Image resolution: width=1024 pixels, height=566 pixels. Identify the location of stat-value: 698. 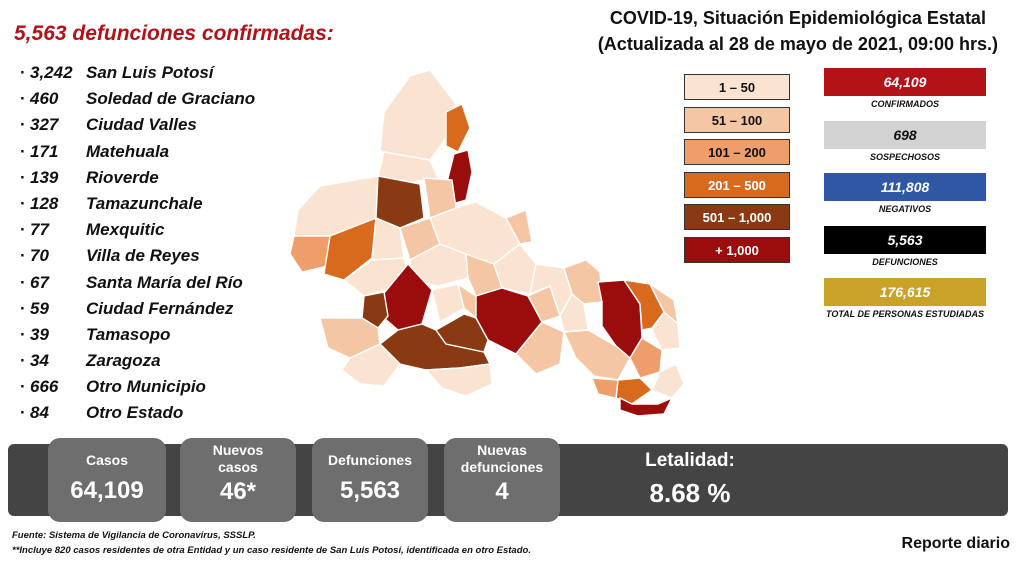
(905, 134).